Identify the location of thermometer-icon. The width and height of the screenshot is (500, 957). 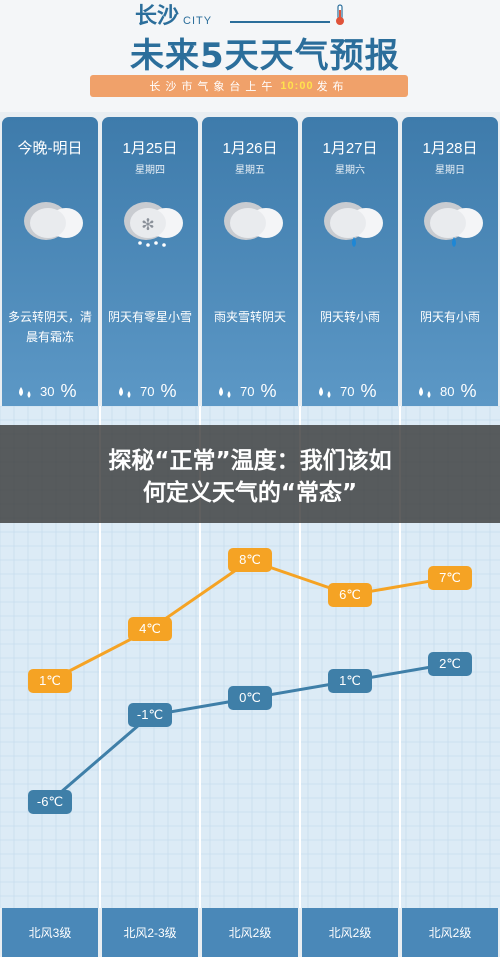
(340, 14).